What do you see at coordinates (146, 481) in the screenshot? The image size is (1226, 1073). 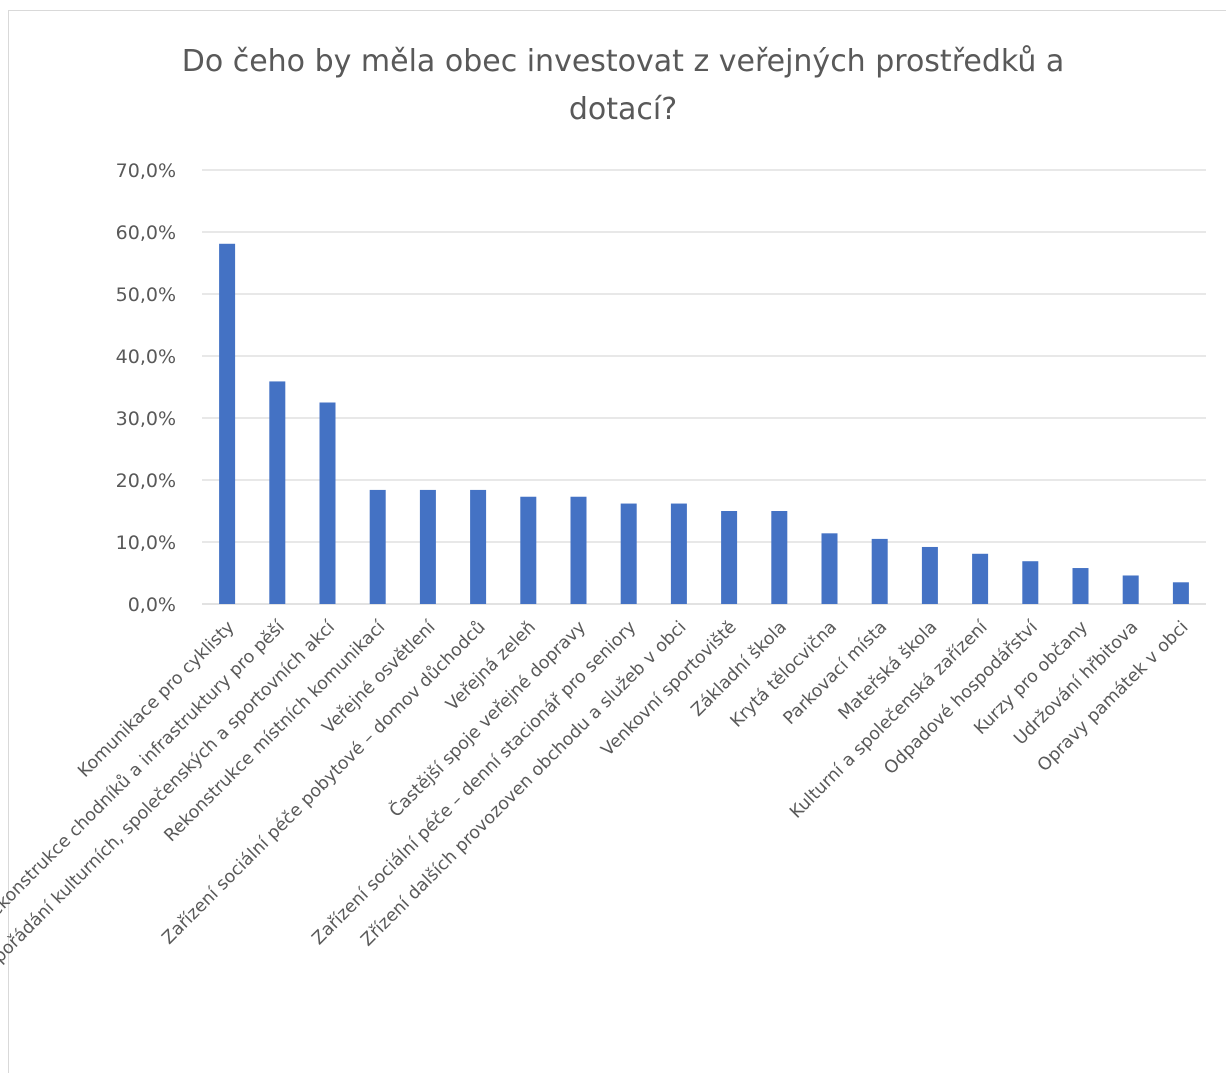 I see `y-tick-label: 20,0%` at bounding box center [146, 481].